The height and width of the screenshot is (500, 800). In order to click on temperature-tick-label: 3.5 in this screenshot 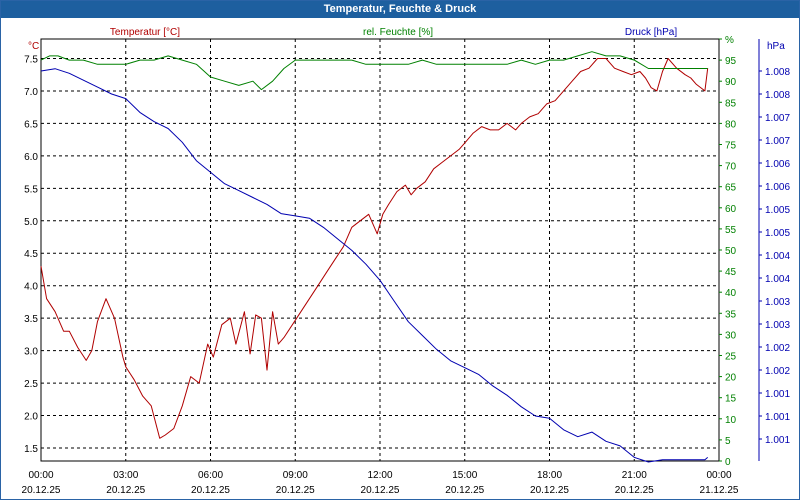, I will do `click(31, 319)`.